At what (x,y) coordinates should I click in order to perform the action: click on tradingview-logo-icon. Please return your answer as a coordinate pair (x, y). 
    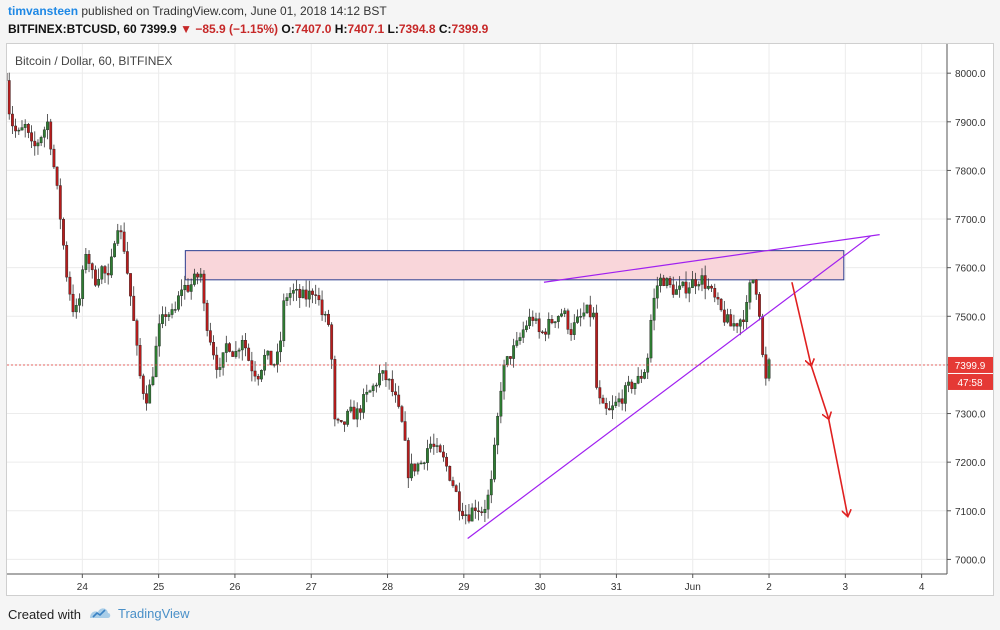
    Looking at the image, I should click on (100, 613).